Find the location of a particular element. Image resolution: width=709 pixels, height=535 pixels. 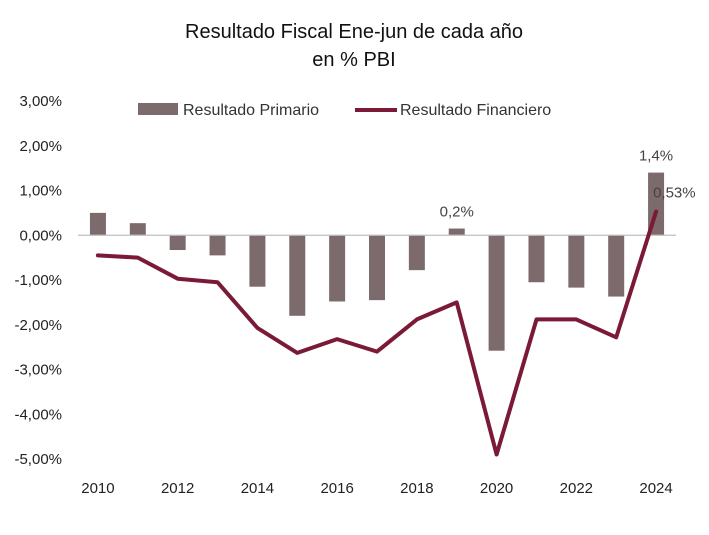

bar-2015 is located at coordinates (297, 275).